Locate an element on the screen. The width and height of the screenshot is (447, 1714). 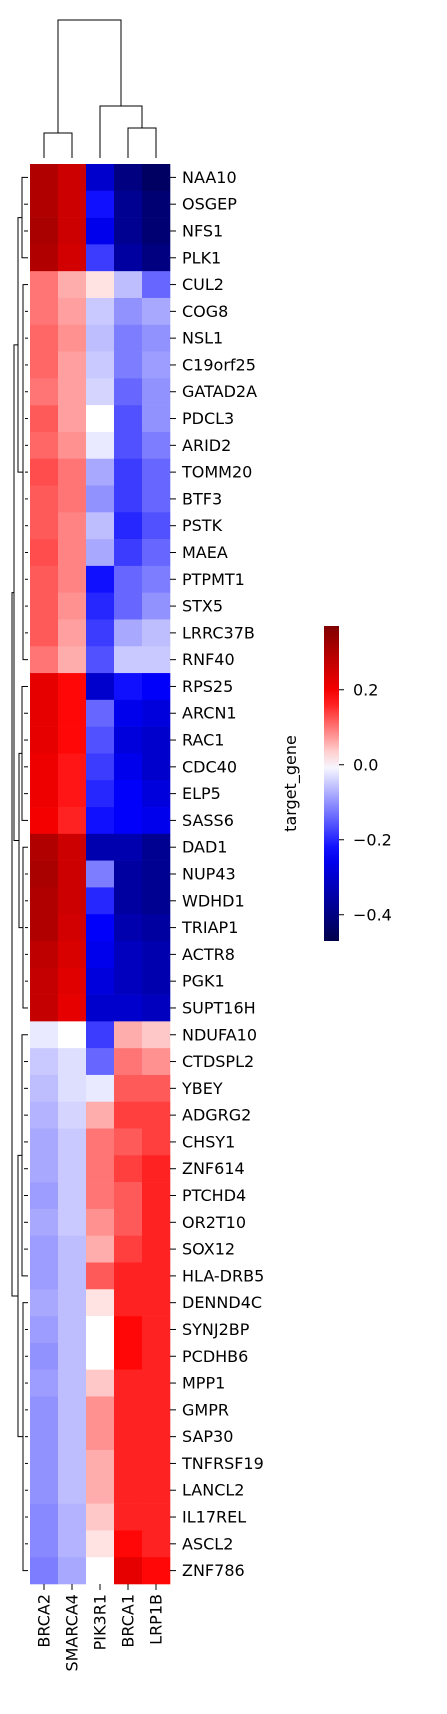
row-label-lrrc37b: LRRC37B is located at coordinates (218, 632).